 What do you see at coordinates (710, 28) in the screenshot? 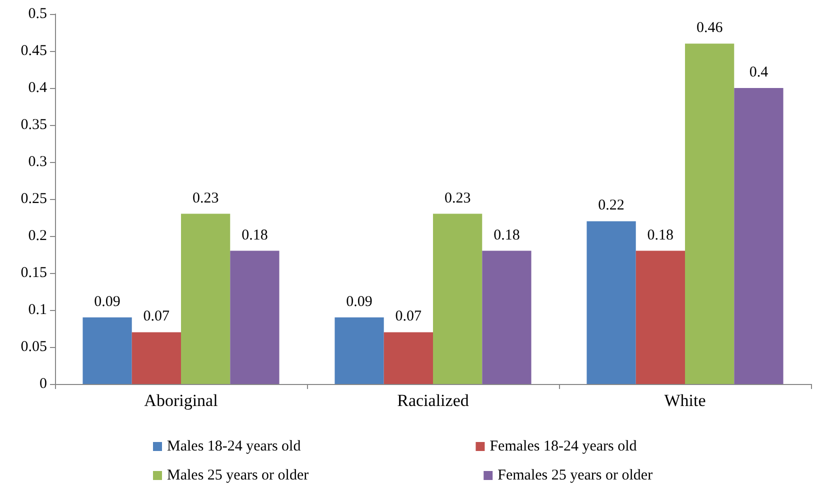
I see `data-label: 0.46` at bounding box center [710, 28].